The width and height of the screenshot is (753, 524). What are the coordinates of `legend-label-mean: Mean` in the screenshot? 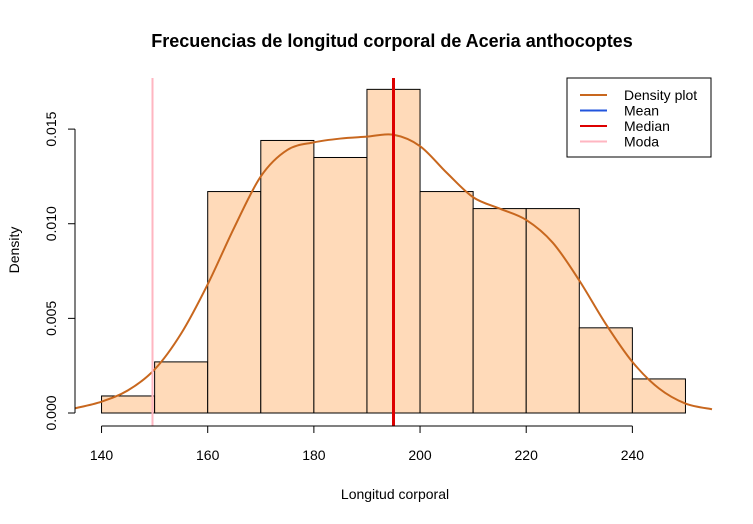 It's located at (641, 111).